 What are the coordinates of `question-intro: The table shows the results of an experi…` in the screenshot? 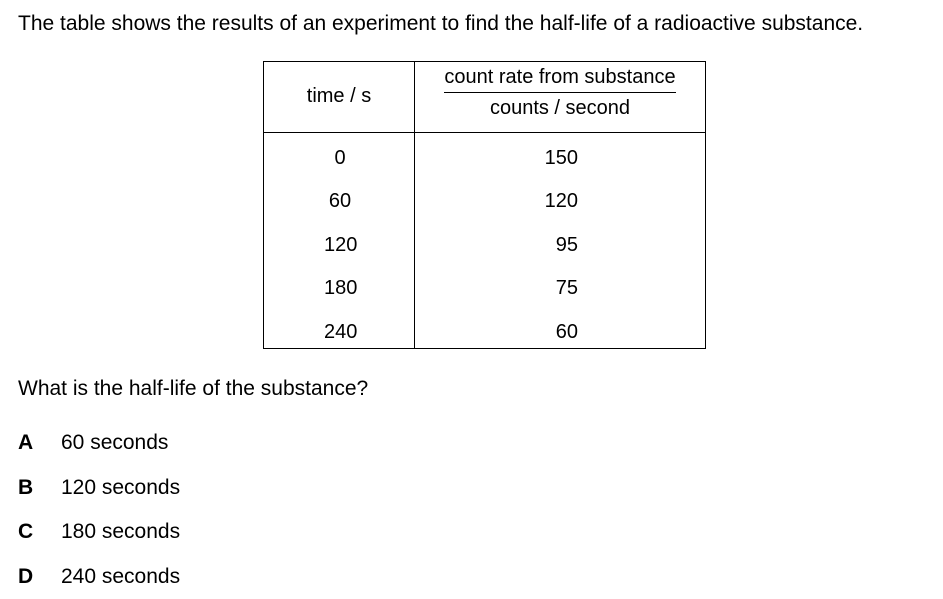 It's located at (441, 23).